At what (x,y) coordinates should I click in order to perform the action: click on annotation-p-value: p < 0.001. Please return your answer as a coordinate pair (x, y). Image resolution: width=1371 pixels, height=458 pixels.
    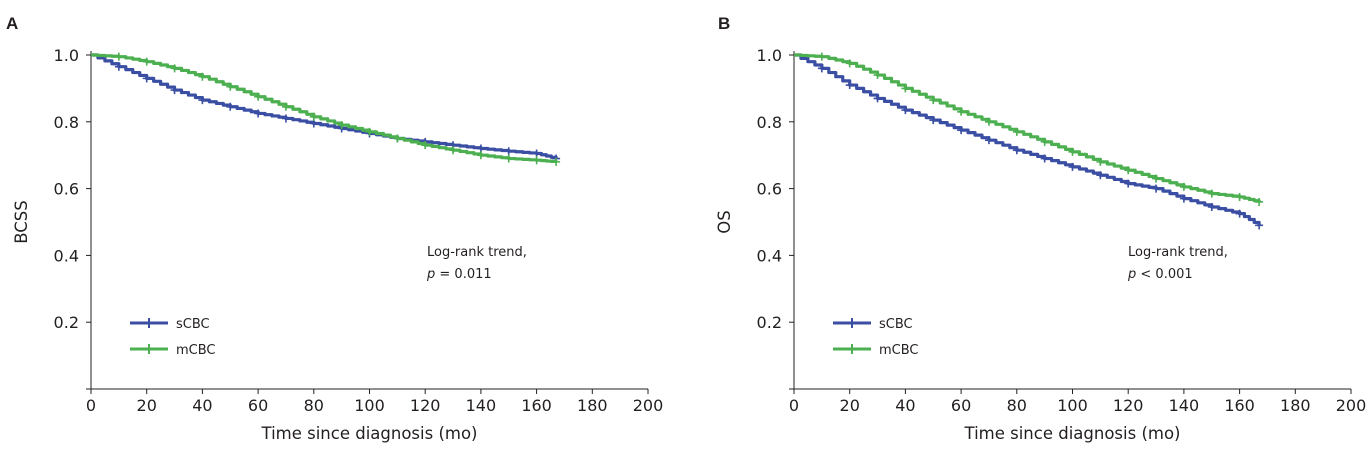
    Looking at the image, I should click on (1160, 274).